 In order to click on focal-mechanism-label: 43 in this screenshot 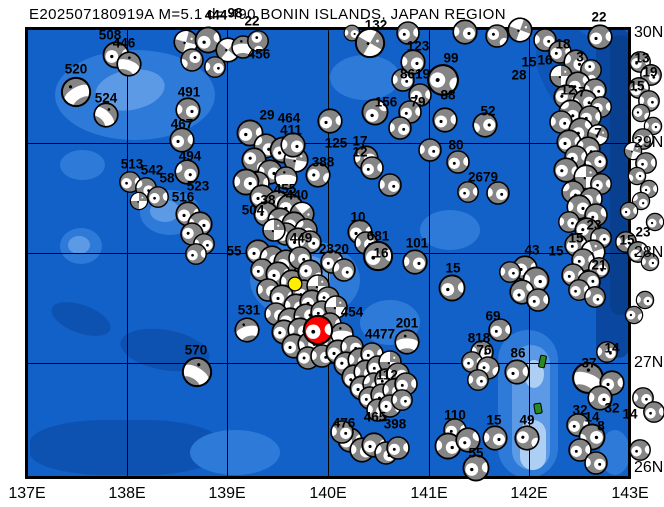, I will do `click(532, 250)`.